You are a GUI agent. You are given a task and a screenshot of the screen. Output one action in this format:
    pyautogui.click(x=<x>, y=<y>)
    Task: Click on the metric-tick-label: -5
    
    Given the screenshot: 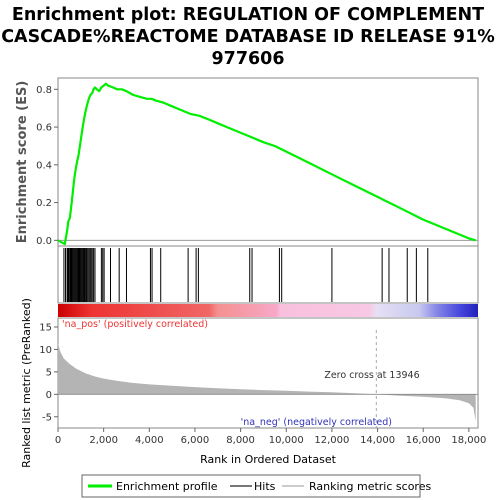 What is the action you would take?
    pyautogui.click(x=47, y=417)
    